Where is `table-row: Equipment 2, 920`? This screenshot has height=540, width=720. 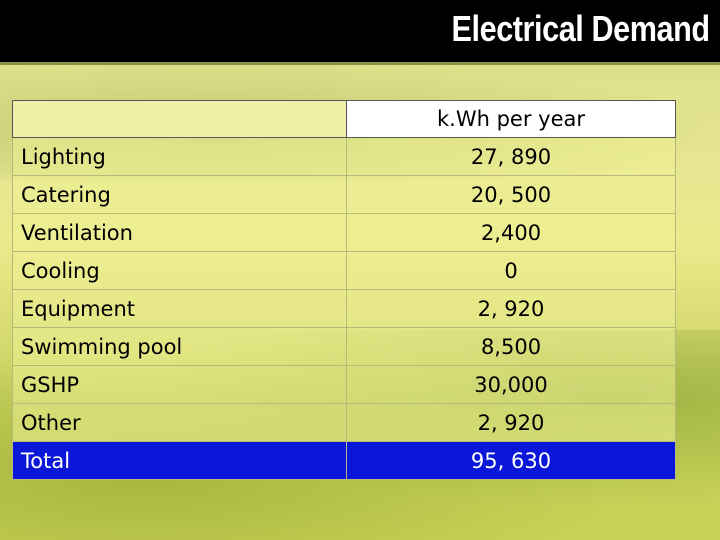
table-row: Equipment 2, 920 is located at coordinates (344, 308).